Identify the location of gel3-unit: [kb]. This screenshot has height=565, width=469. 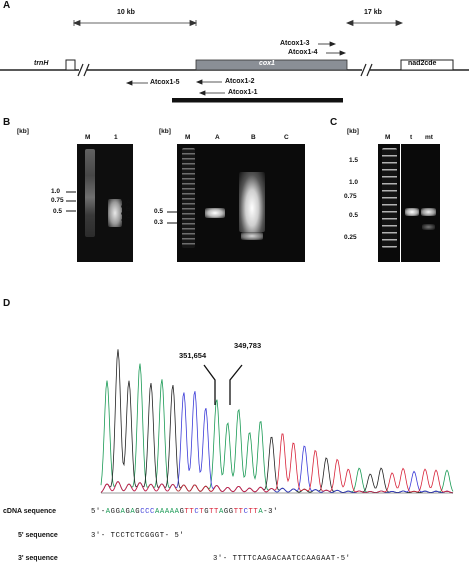
(353, 131).